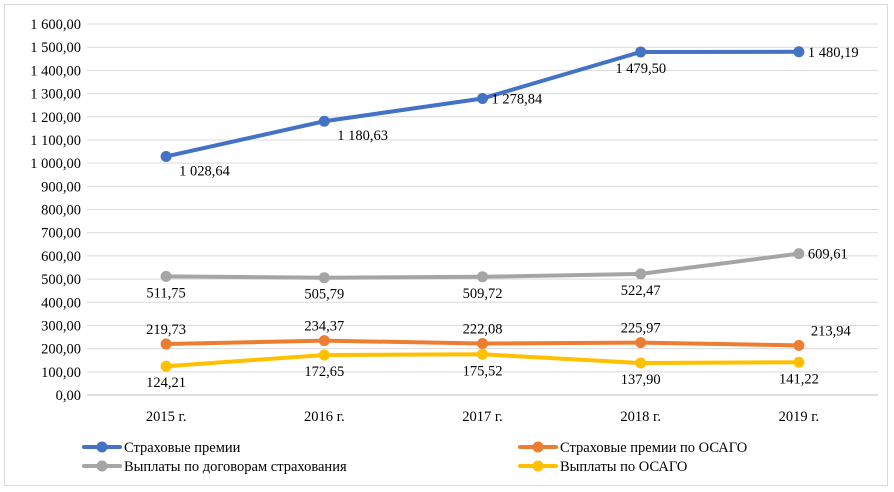 The width and height of the screenshot is (894, 492). I want to click on x-tick-label: 2015 г., so click(166, 417).